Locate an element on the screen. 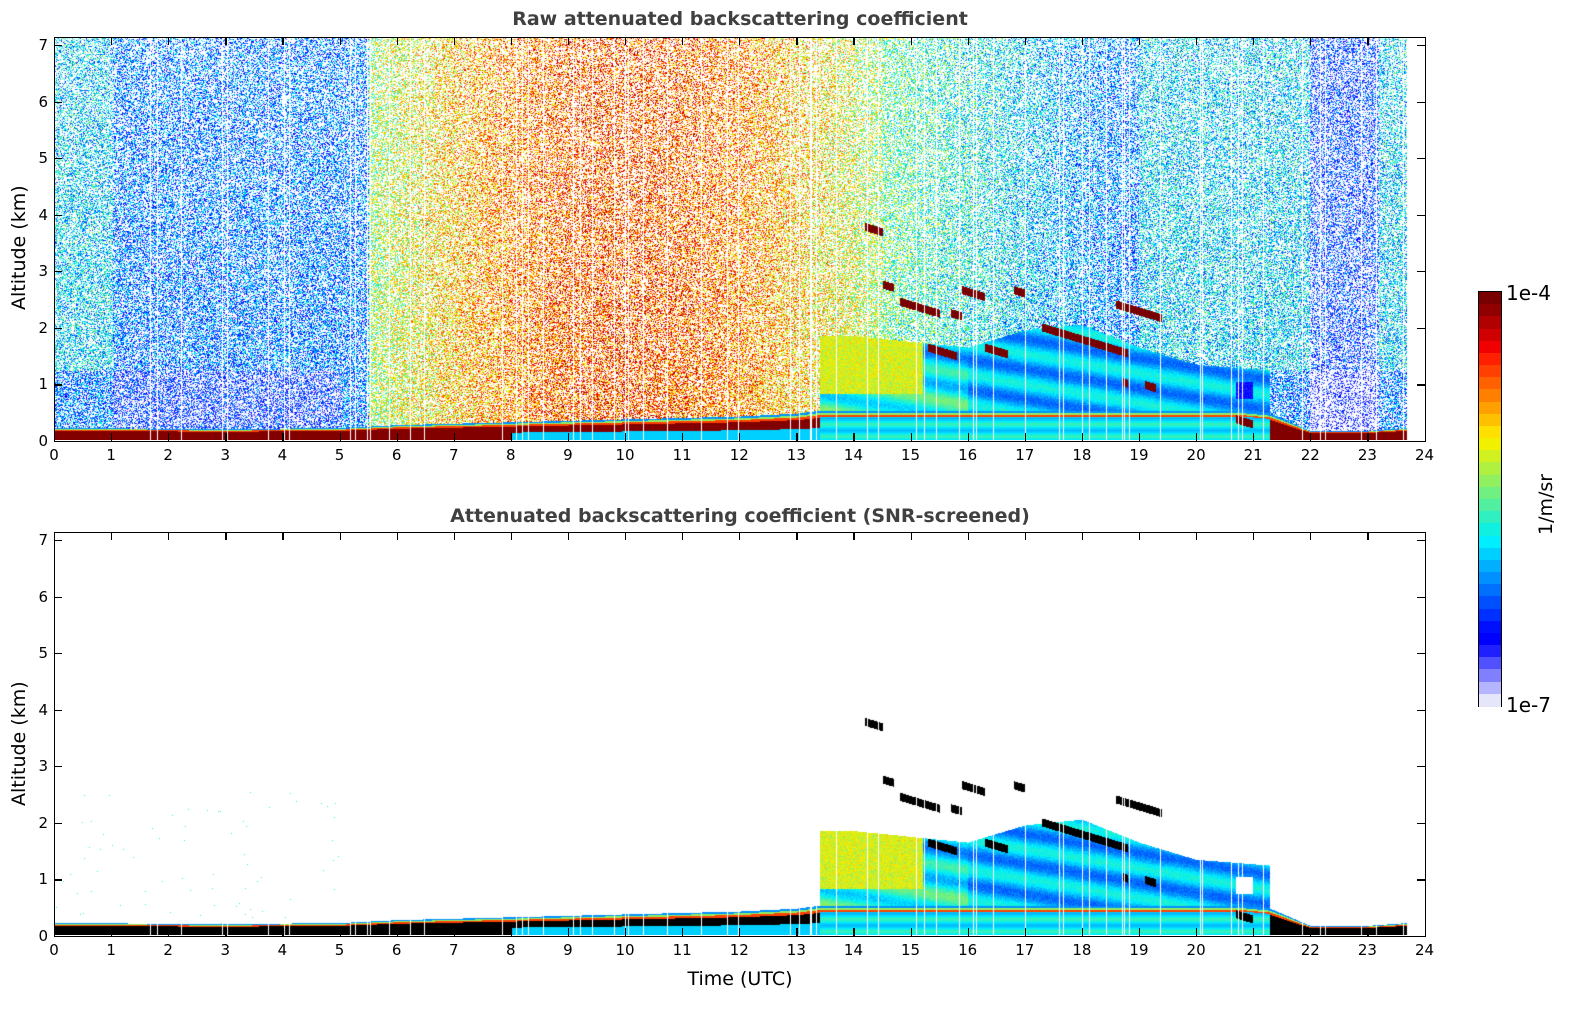  y-tick-label: 2 is located at coordinates (43, 327).